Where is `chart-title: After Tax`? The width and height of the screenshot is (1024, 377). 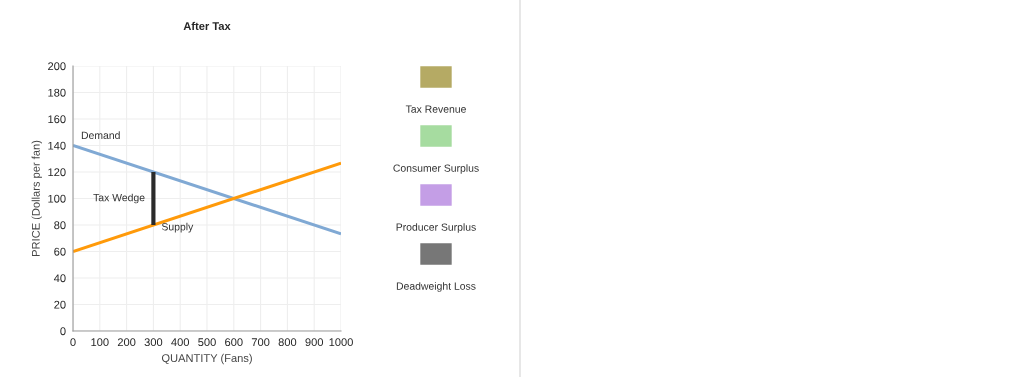
chart-title: After Tax is located at coordinates (207, 25).